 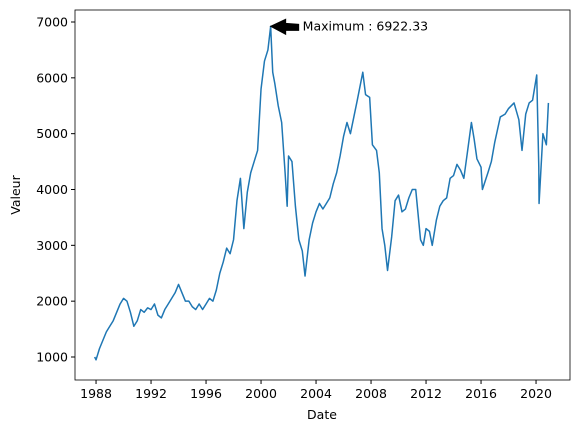 What do you see at coordinates (52, 133) in the screenshot?
I see `y-tick-label: 5000` at bounding box center [52, 133].